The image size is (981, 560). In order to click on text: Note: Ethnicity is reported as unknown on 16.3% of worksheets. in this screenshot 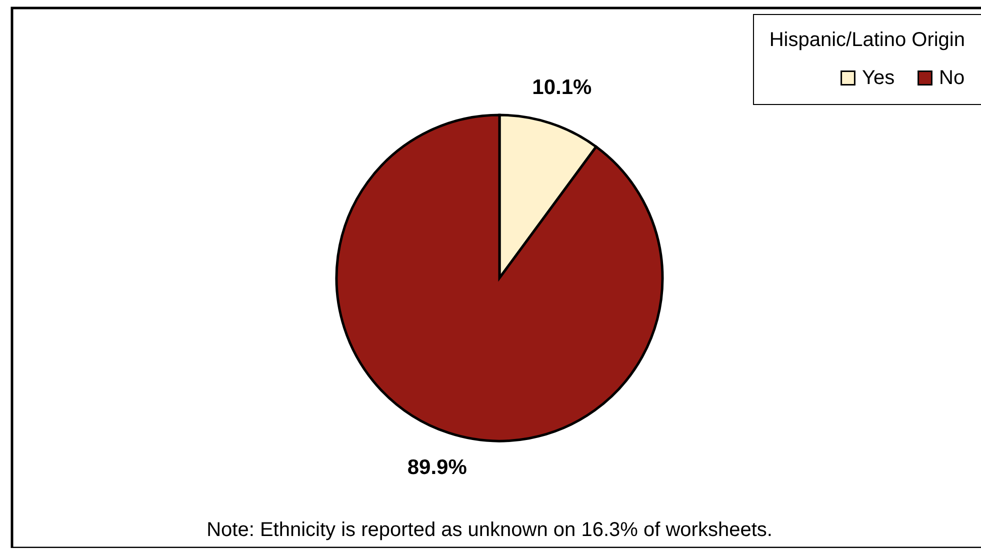, I will do `click(489, 530)`.